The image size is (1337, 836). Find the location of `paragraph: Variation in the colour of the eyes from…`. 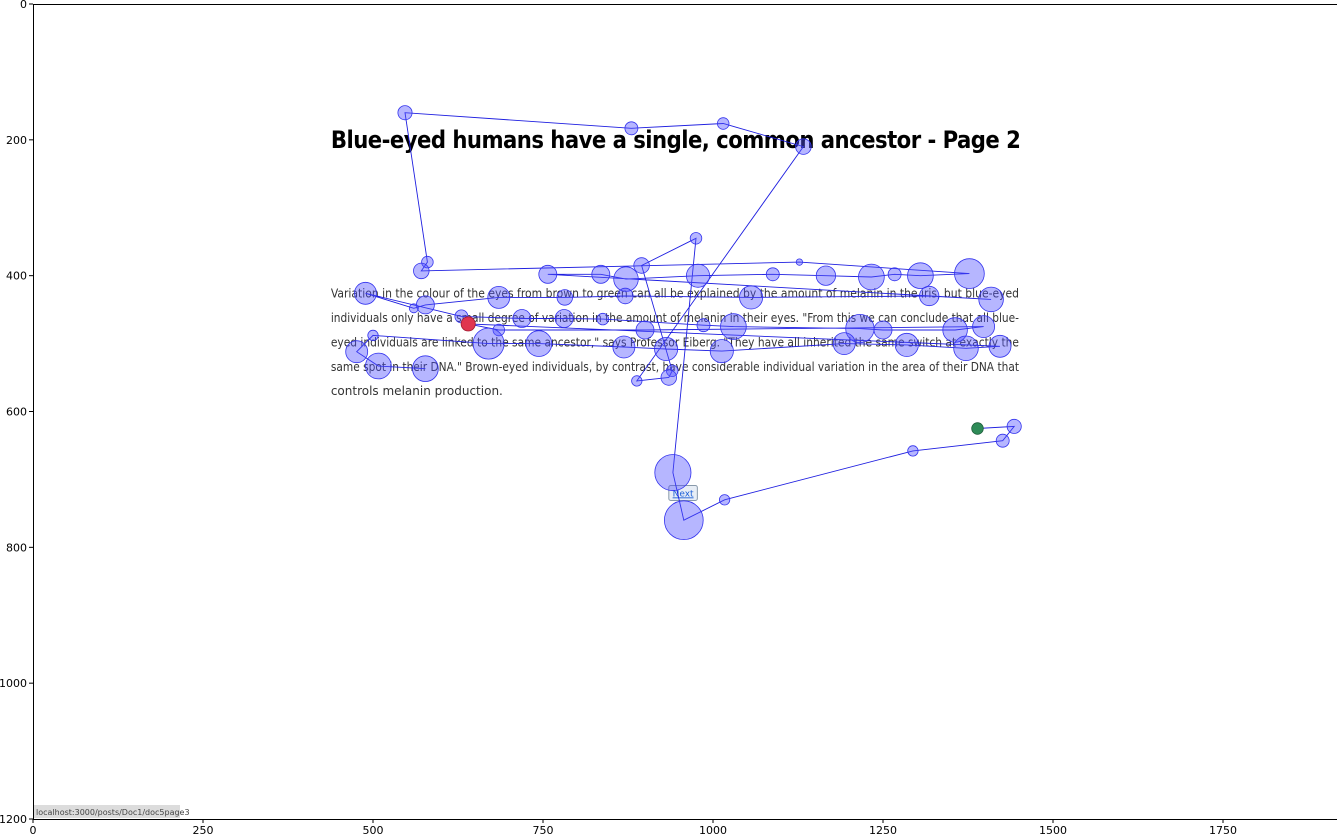

paragraph: Variation in the colour of the eyes from… is located at coordinates (675, 342).